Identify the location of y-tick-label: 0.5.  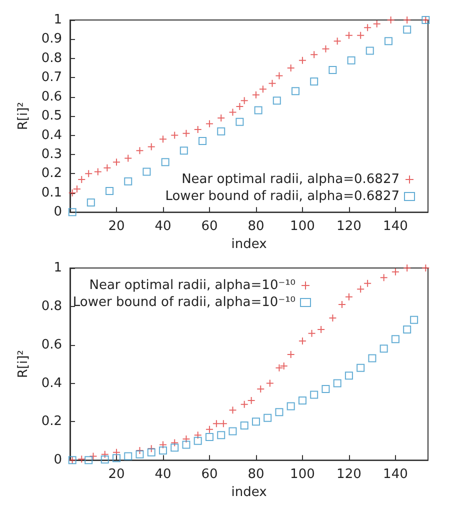
(51, 116).